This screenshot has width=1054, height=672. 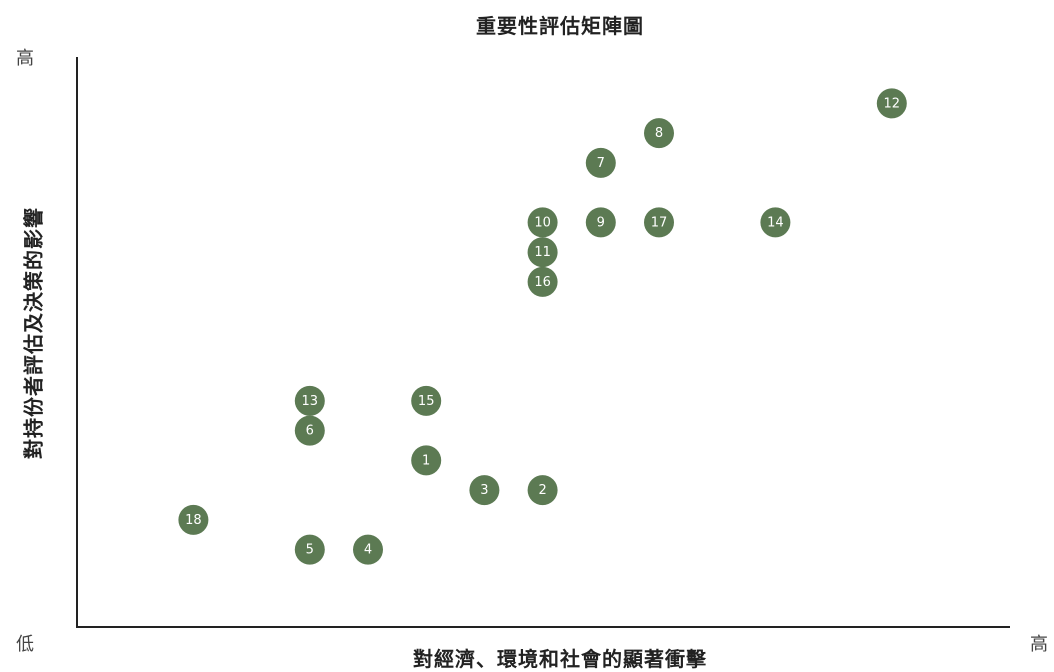 I want to click on data-point-9: 9, so click(x=600, y=222).